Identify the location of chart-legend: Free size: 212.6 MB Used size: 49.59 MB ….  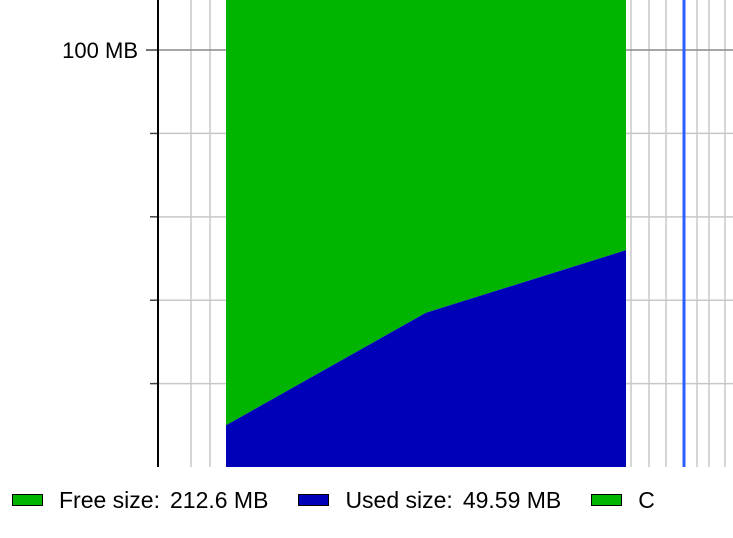
(353, 500).